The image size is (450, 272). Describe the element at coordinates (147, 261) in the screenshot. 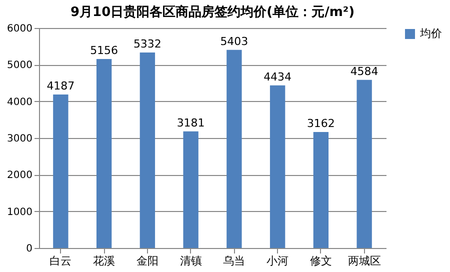

I see `x-tick-label: 金阳` at that location.